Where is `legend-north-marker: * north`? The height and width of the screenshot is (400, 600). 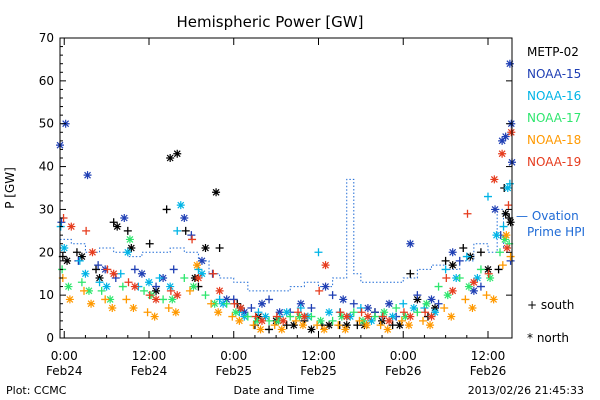 legend-north-marker: * north is located at coordinates (548, 338).